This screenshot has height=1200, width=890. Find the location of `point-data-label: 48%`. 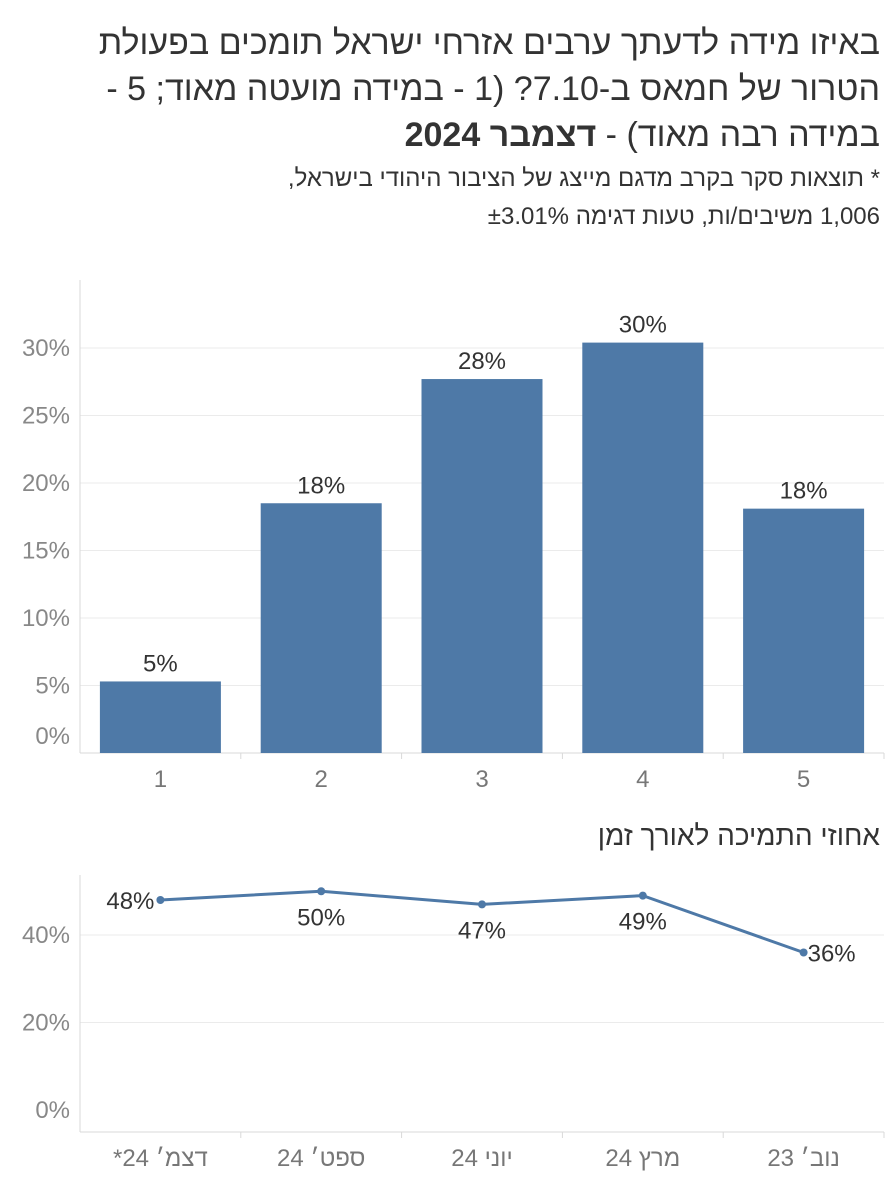

point-data-label: 48% is located at coordinates (130, 901).